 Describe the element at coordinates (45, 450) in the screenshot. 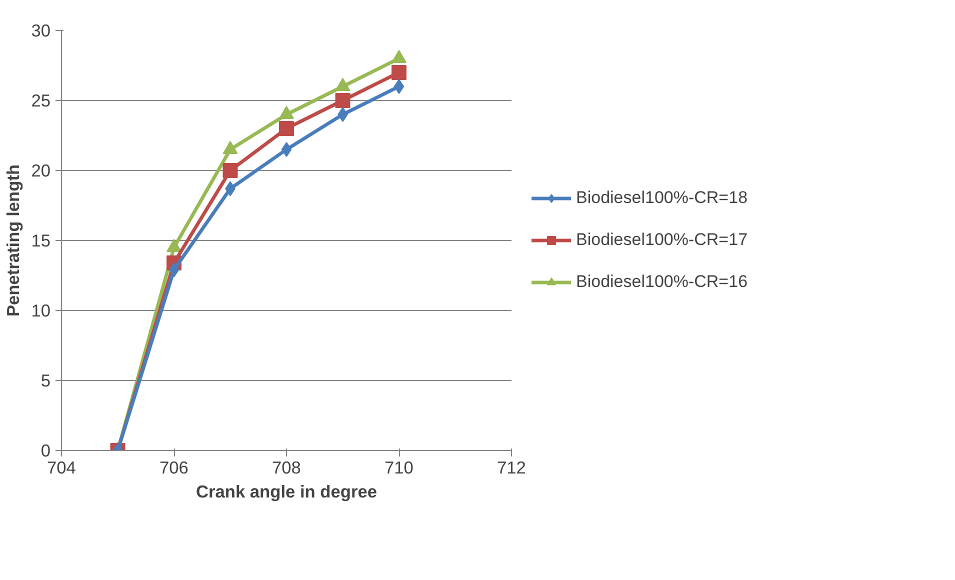

I see `y-tick-label: 0` at that location.